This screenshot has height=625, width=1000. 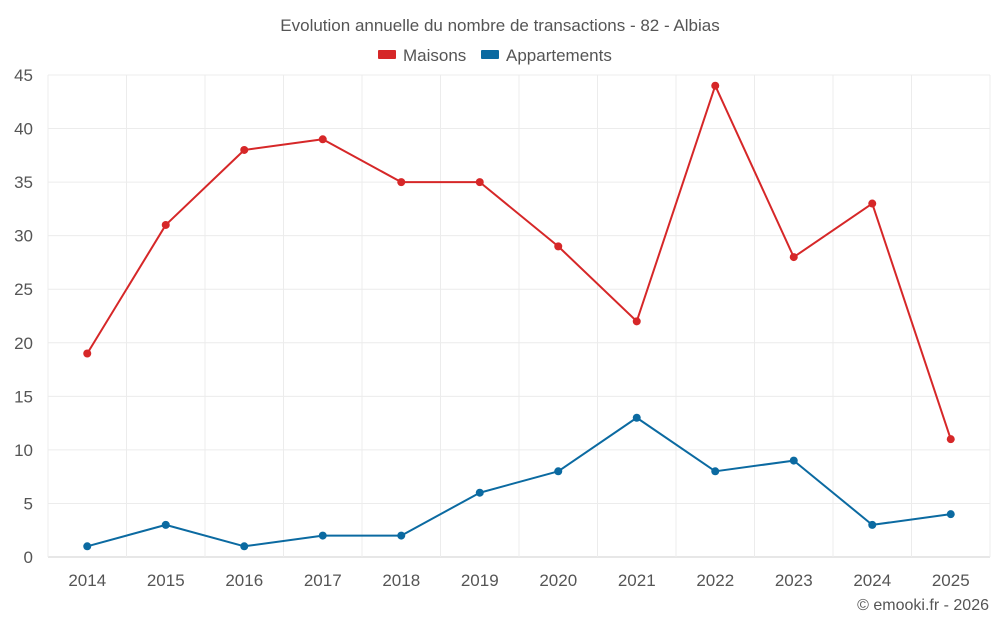 I want to click on legend: Maisons Appartements, so click(x=495, y=55).